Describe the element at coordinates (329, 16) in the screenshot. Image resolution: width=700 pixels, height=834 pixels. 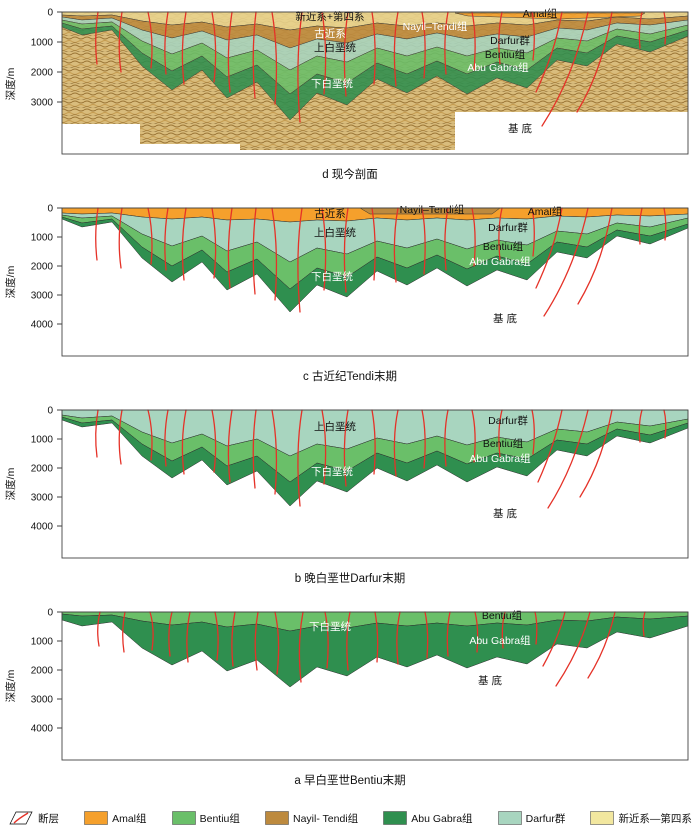
I see `svg-text: 新近系+第四系` at that location.